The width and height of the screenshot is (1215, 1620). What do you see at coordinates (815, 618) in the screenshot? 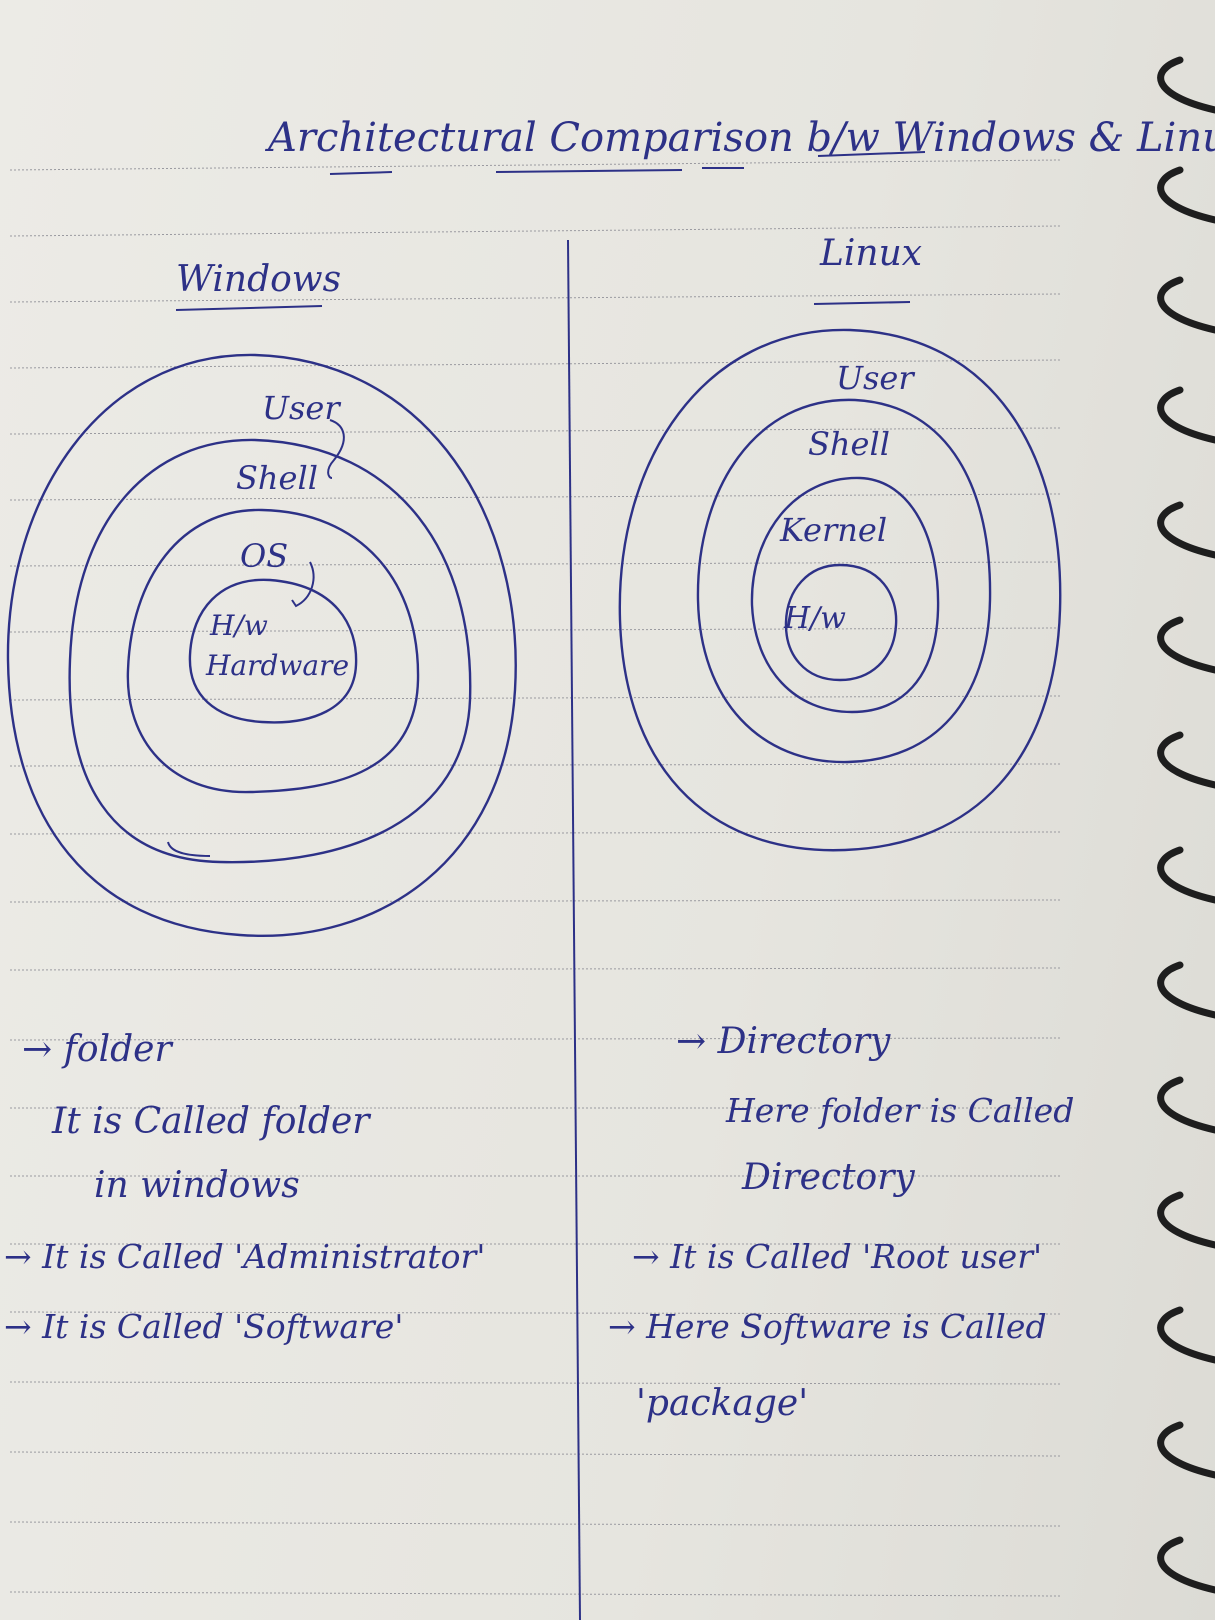
I see `linux-layer-hw: H/w` at bounding box center [815, 618].